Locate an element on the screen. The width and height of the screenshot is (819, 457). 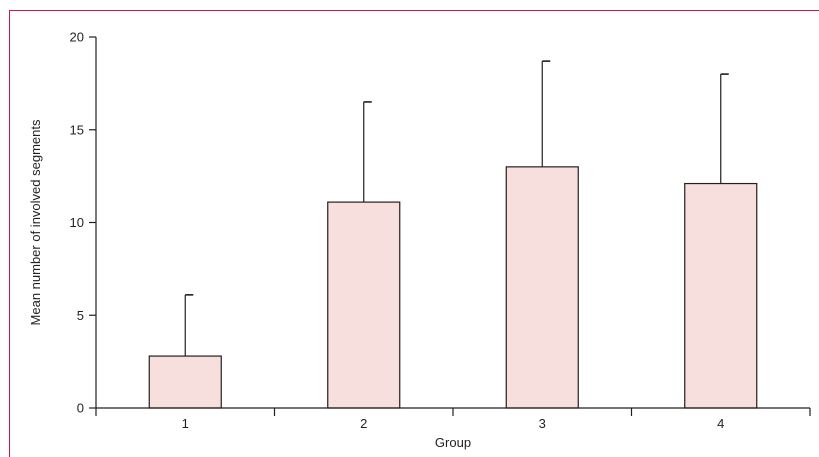
y-axis-title: Mean number of involved segments is located at coordinates (35, 222).